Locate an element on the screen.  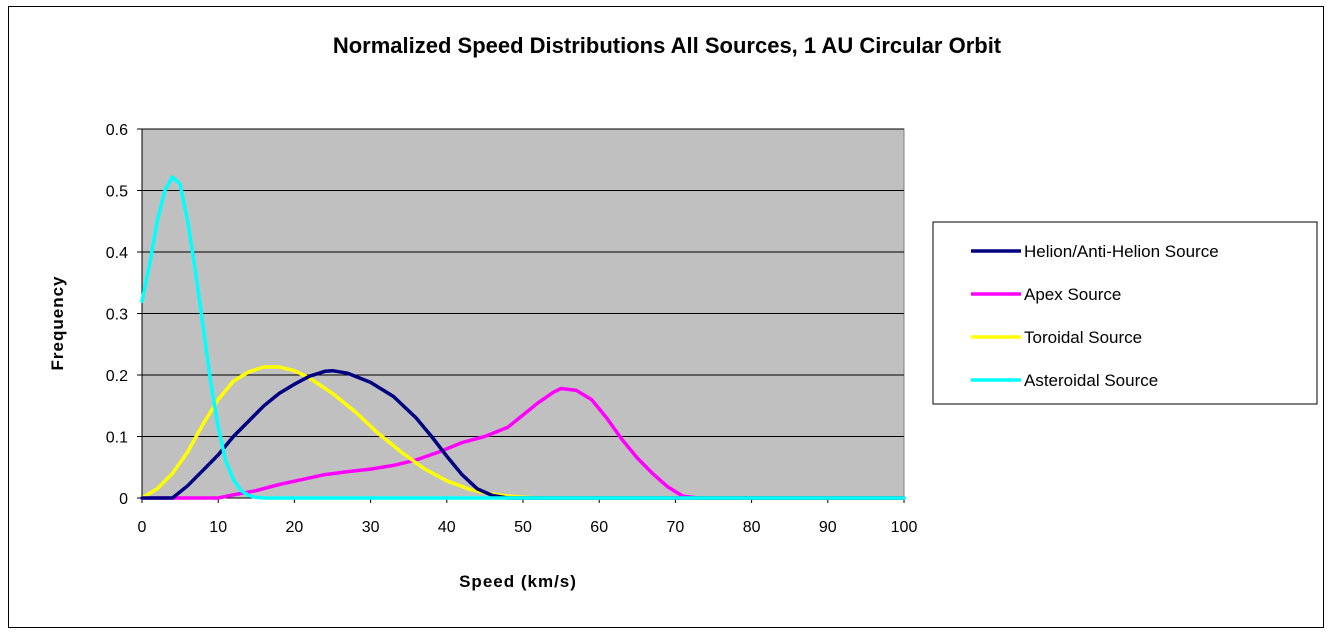
x-tick-label: 90 is located at coordinates (828, 527).